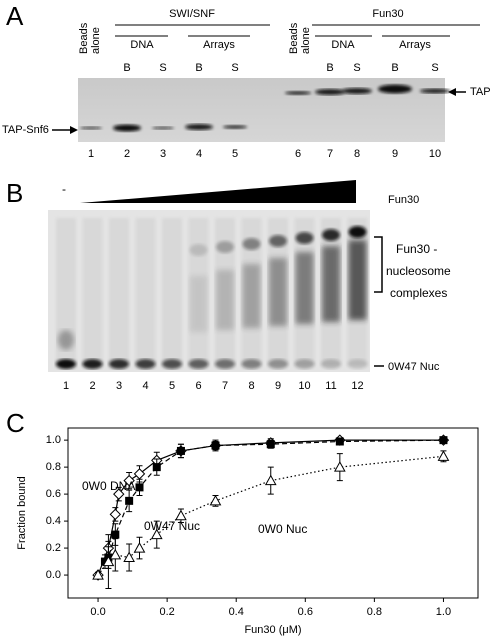 Image resolution: width=498 pixels, height=642 pixels. Describe the element at coordinates (387, 14) in the screenshot. I see `group-label: Fun30` at that location.